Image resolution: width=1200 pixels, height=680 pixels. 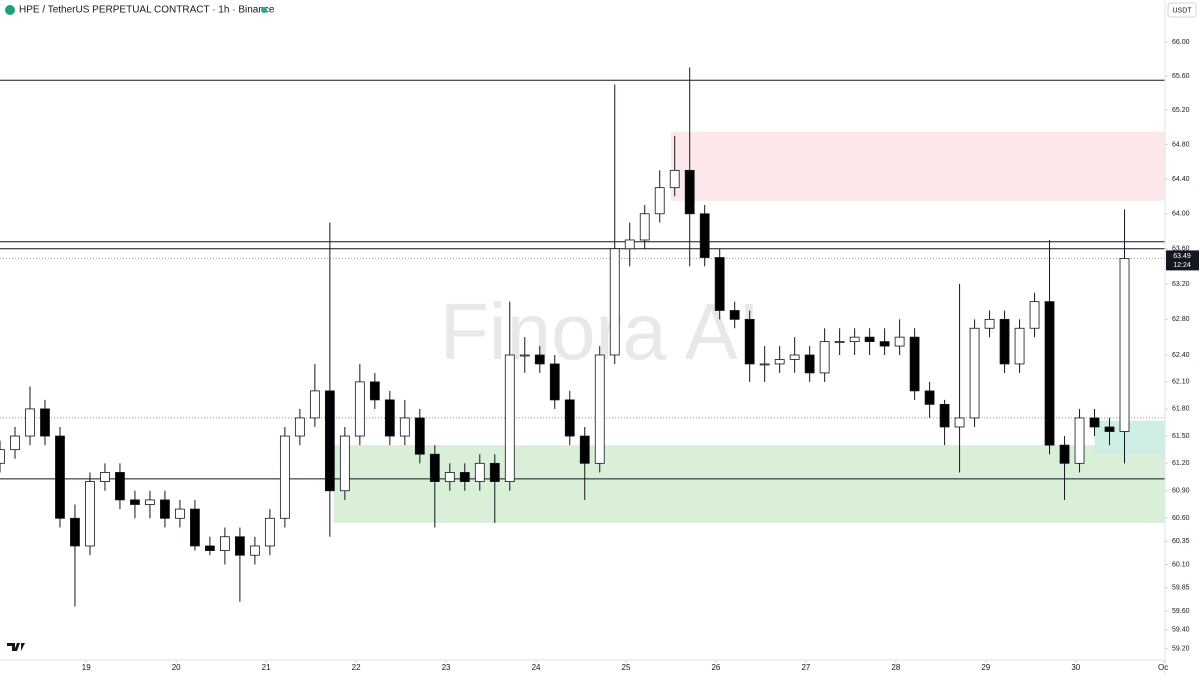 What do you see at coordinates (1181, 355) in the screenshot?
I see `y-tick-label: 62.40` at bounding box center [1181, 355].